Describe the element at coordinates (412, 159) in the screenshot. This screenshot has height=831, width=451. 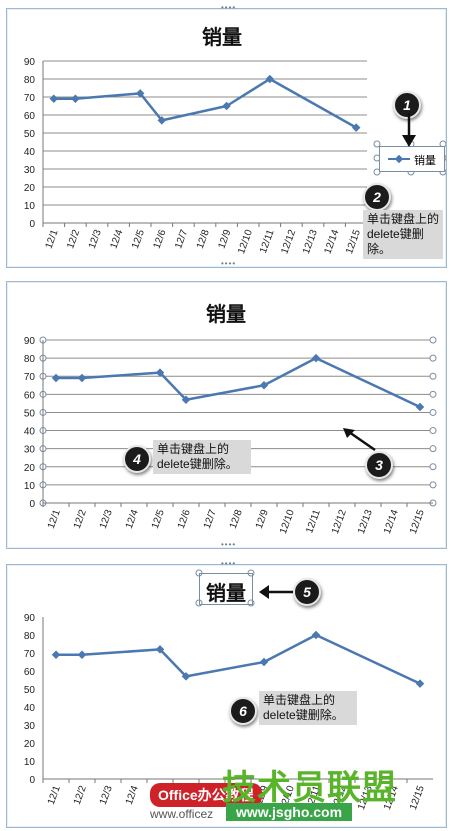
I see `legend-box: 销量` at that location.